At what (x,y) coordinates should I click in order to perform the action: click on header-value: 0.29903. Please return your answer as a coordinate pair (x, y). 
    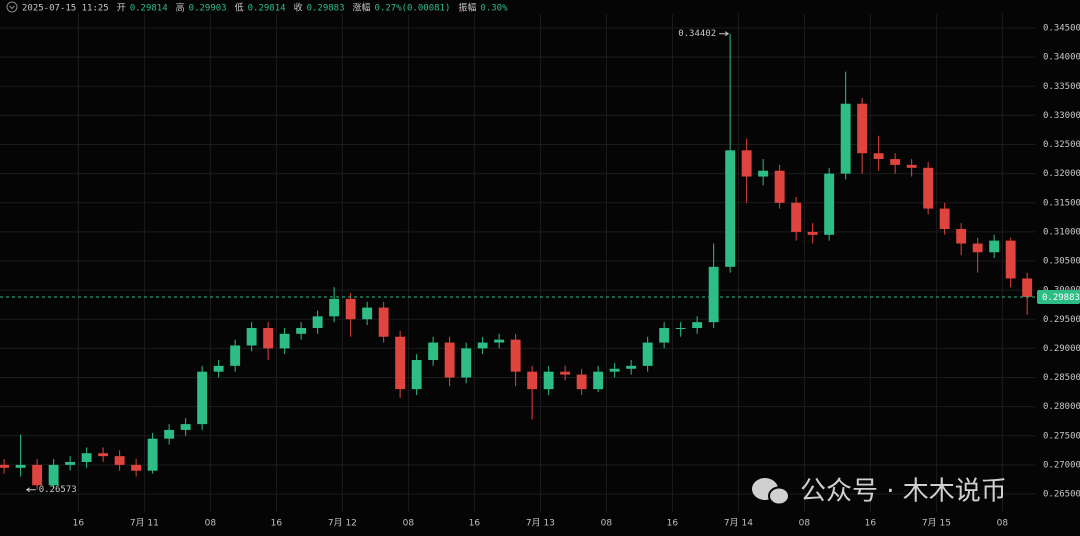
    Looking at the image, I should click on (208, 8).